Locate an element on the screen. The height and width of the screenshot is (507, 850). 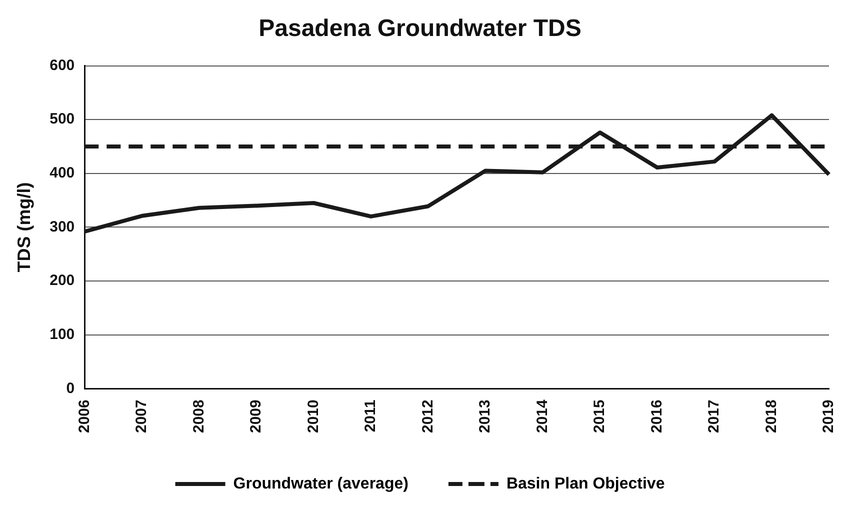
y-tick-label: 400 is located at coordinates (62, 173).